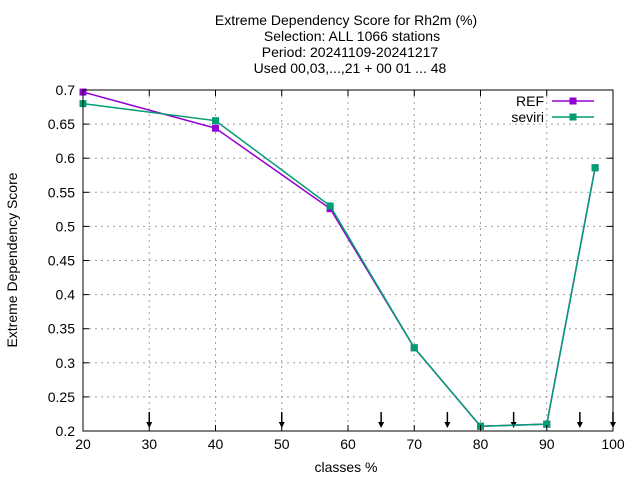 The image size is (640, 480). Describe the element at coordinates (66, 431) in the screenshot. I see `y-tick-label: 0.2` at that location.